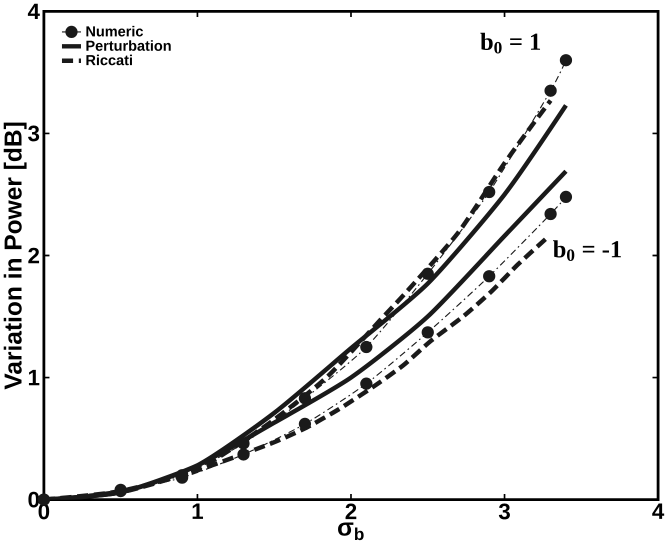  I want to click on y-tick-label: 1, so click(34, 378).